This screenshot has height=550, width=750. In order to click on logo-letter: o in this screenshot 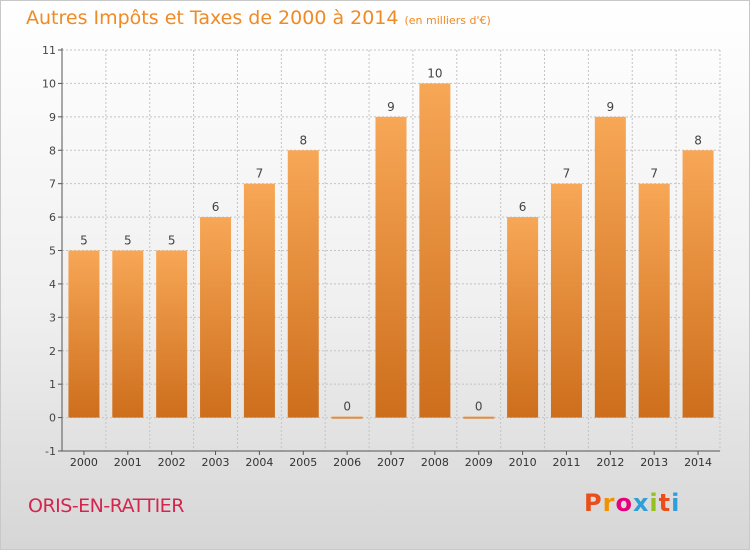, I will do `click(624, 503)`.